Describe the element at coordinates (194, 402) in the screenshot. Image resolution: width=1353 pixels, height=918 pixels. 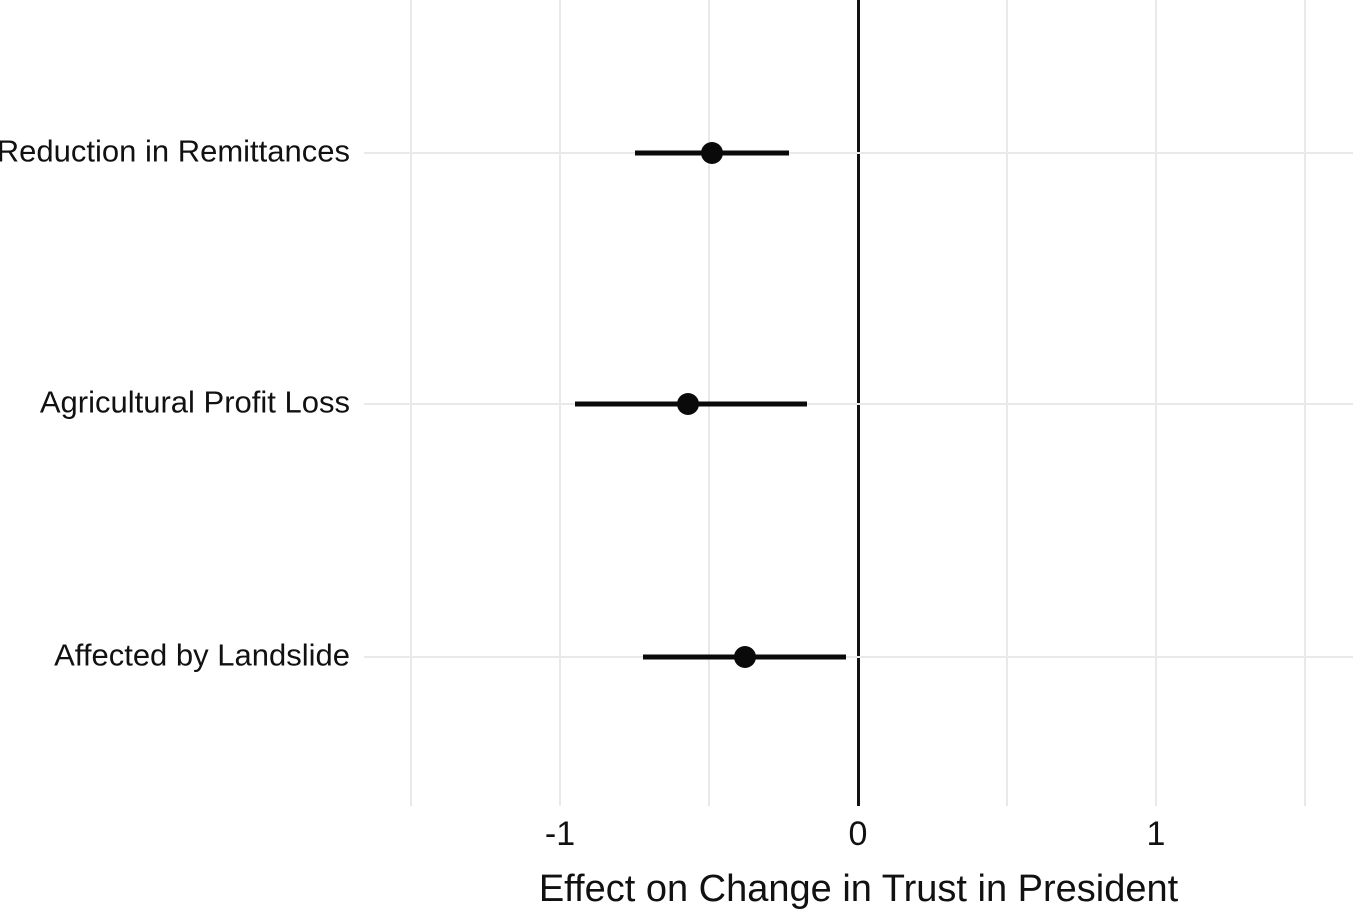
I see `category-label: Agricultural Profit Loss` at that location.